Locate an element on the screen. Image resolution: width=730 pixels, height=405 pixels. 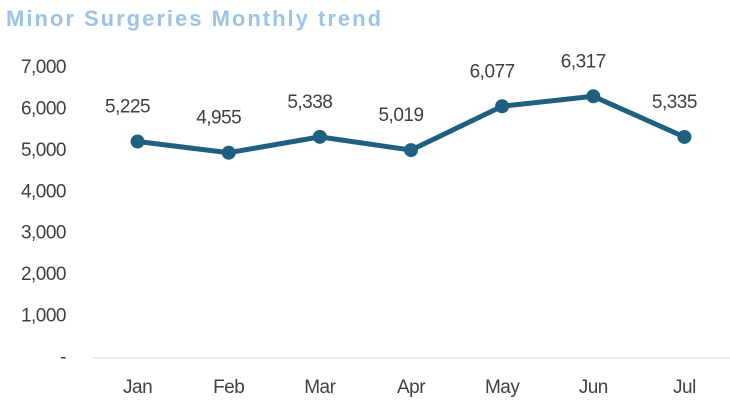
y-tick-label: 3,000 is located at coordinates (43, 233).